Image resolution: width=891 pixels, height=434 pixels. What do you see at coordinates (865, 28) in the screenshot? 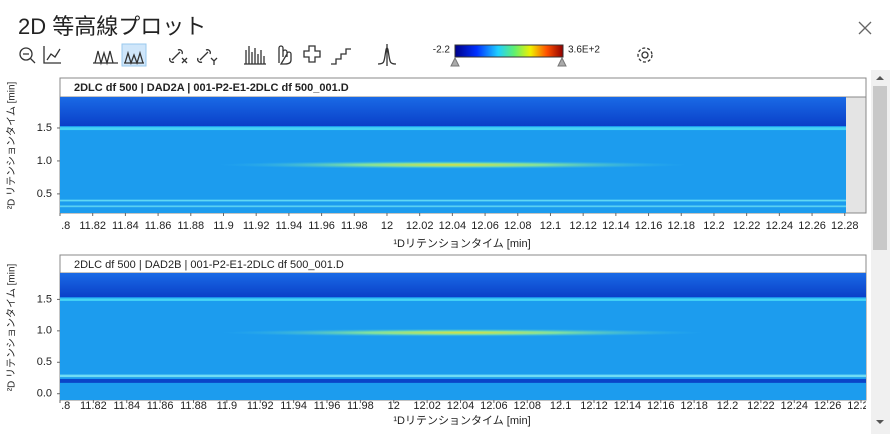
I see `close-button` at bounding box center [865, 28].